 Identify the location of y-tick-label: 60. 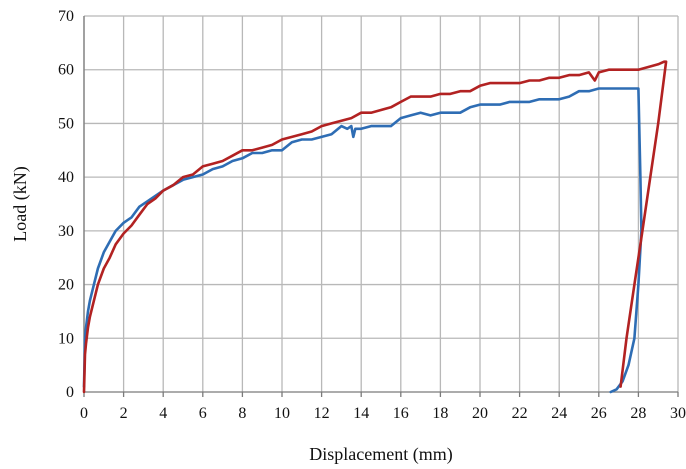
(66, 70).